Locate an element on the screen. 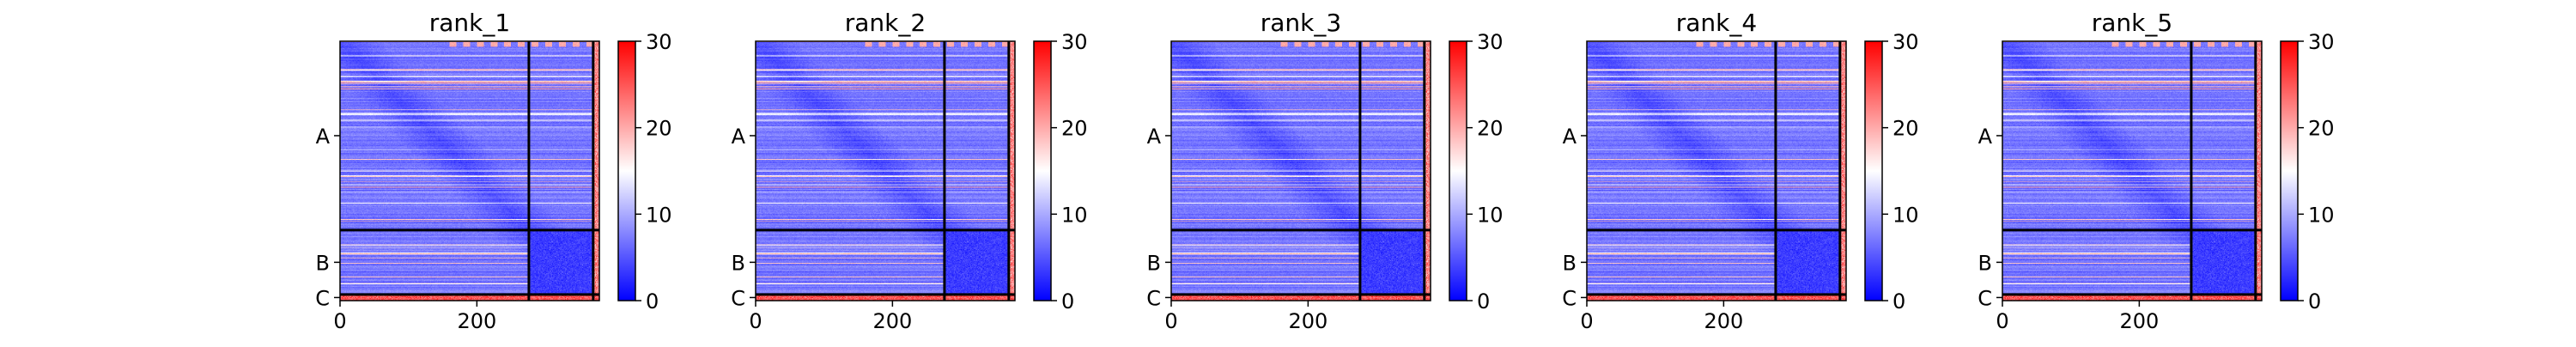 Image resolution: width=2576 pixels, height=347 pixels. panel-title: rank_4 is located at coordinates (1716, 23).